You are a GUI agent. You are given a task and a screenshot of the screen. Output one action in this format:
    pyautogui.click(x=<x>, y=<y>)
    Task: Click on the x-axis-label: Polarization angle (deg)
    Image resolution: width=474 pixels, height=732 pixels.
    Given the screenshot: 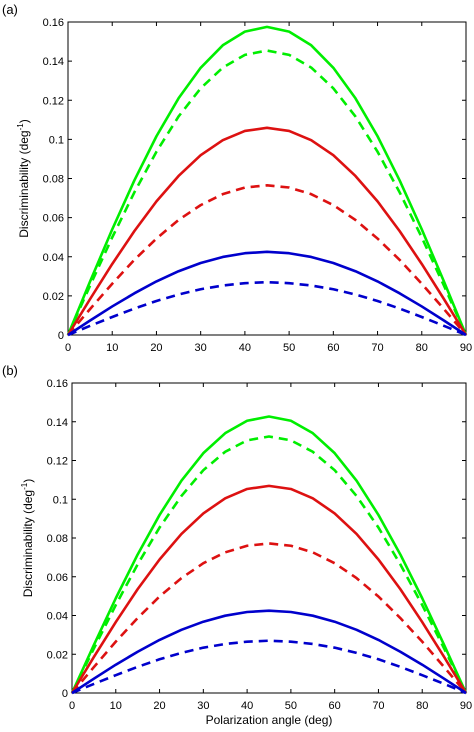 What is the action you would take?
    pyautogui.click(x=269, y=720)
    